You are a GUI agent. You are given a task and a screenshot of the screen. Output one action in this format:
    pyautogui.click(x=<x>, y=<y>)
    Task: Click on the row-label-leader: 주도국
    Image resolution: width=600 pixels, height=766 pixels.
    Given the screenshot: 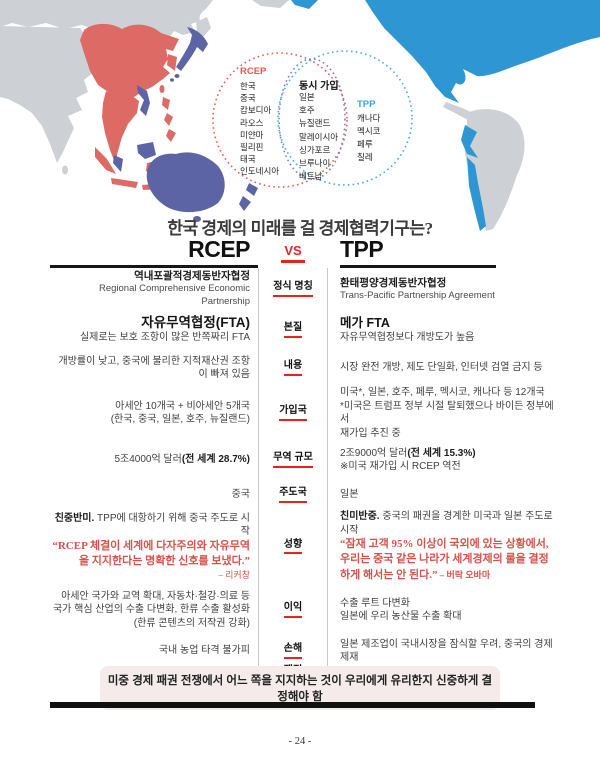 What is the action you would take?
    pyautogui.click(x=293, y=495)
    